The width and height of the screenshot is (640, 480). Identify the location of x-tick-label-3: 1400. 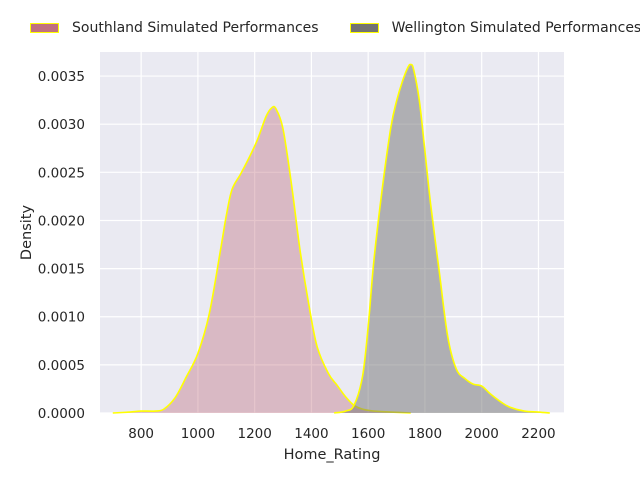
(311, 434).